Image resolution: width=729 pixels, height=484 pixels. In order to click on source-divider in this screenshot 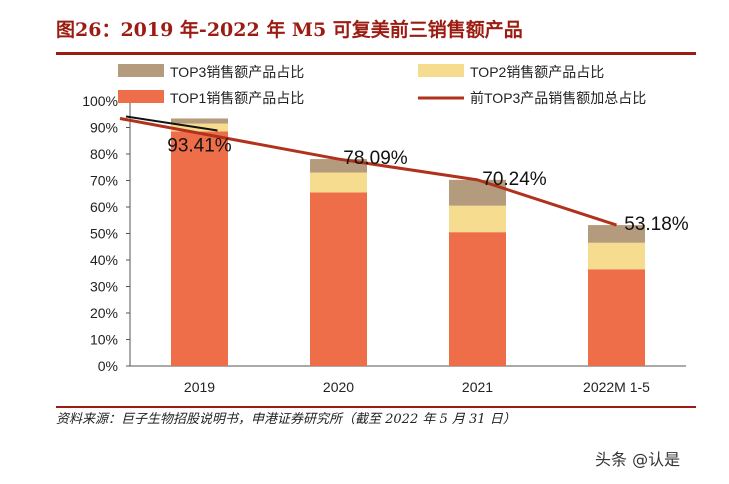, I will do `click(376, 407)`.